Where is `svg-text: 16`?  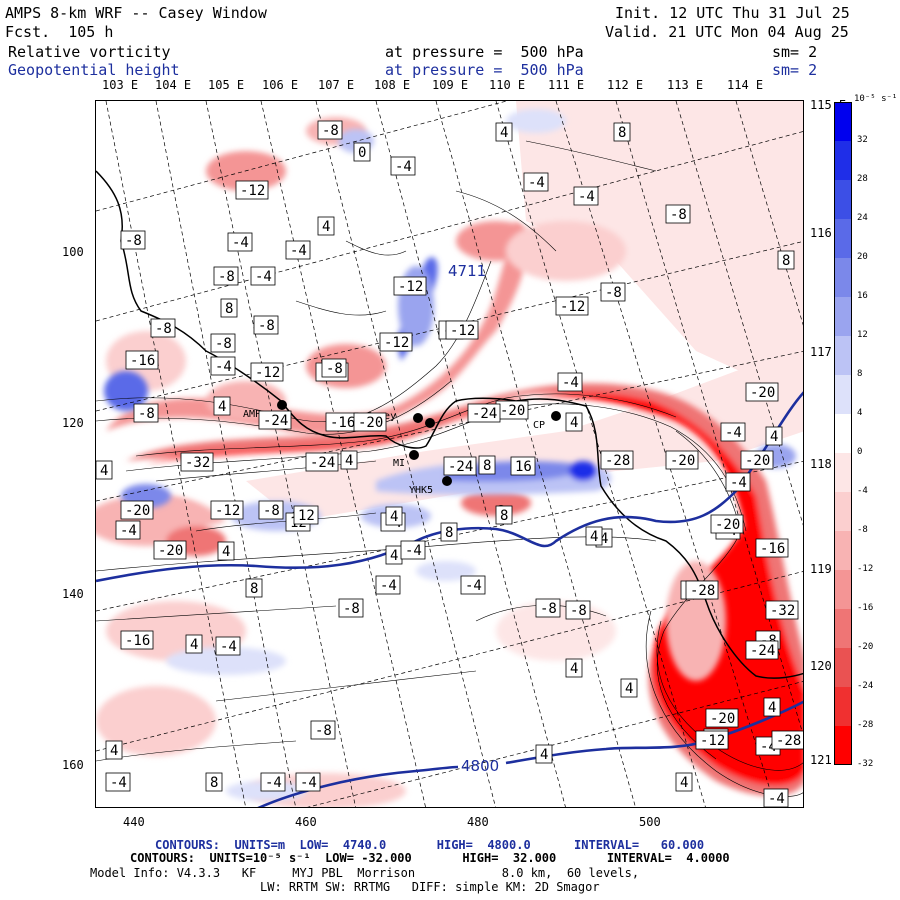 svg-text: 16 is located at coordinates (523, 467).